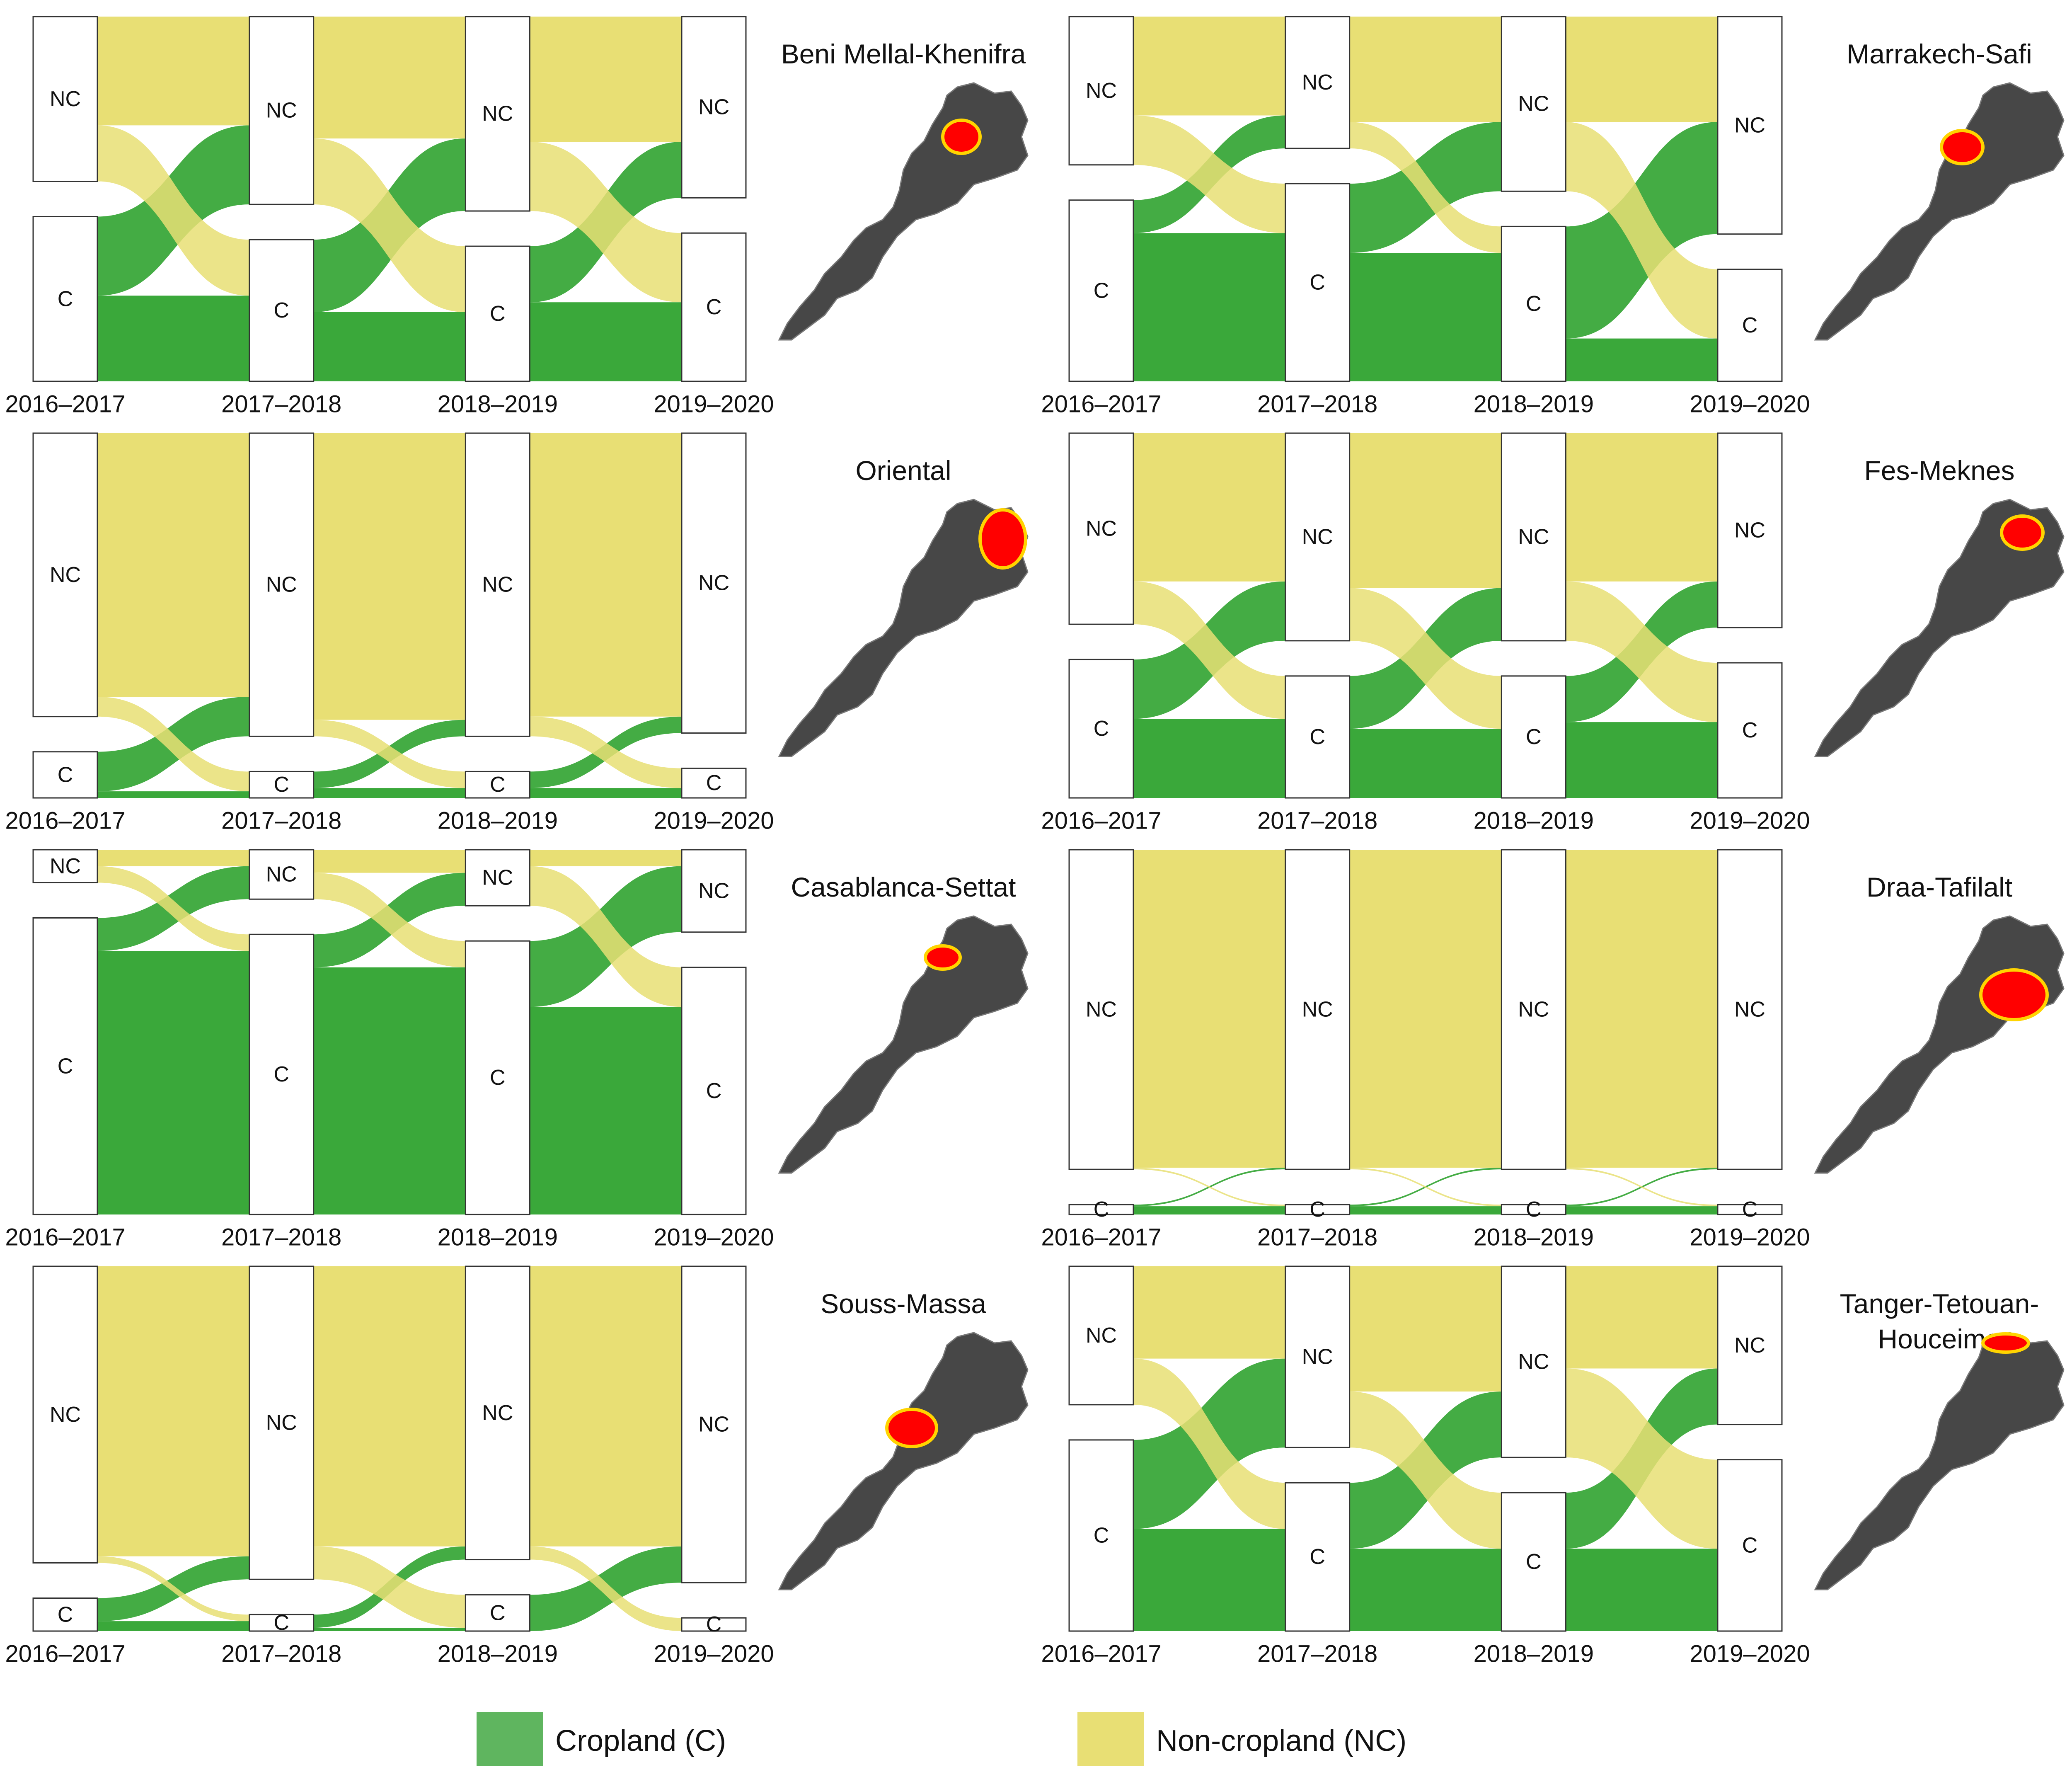 The width and height of the screenshot is (2072, 1772). What do you see at coordinates (941, 1739) in the screenshot?
I see `legend: Cropland (C) Non-cropland (NC)` at bounding box center [941, 1739].